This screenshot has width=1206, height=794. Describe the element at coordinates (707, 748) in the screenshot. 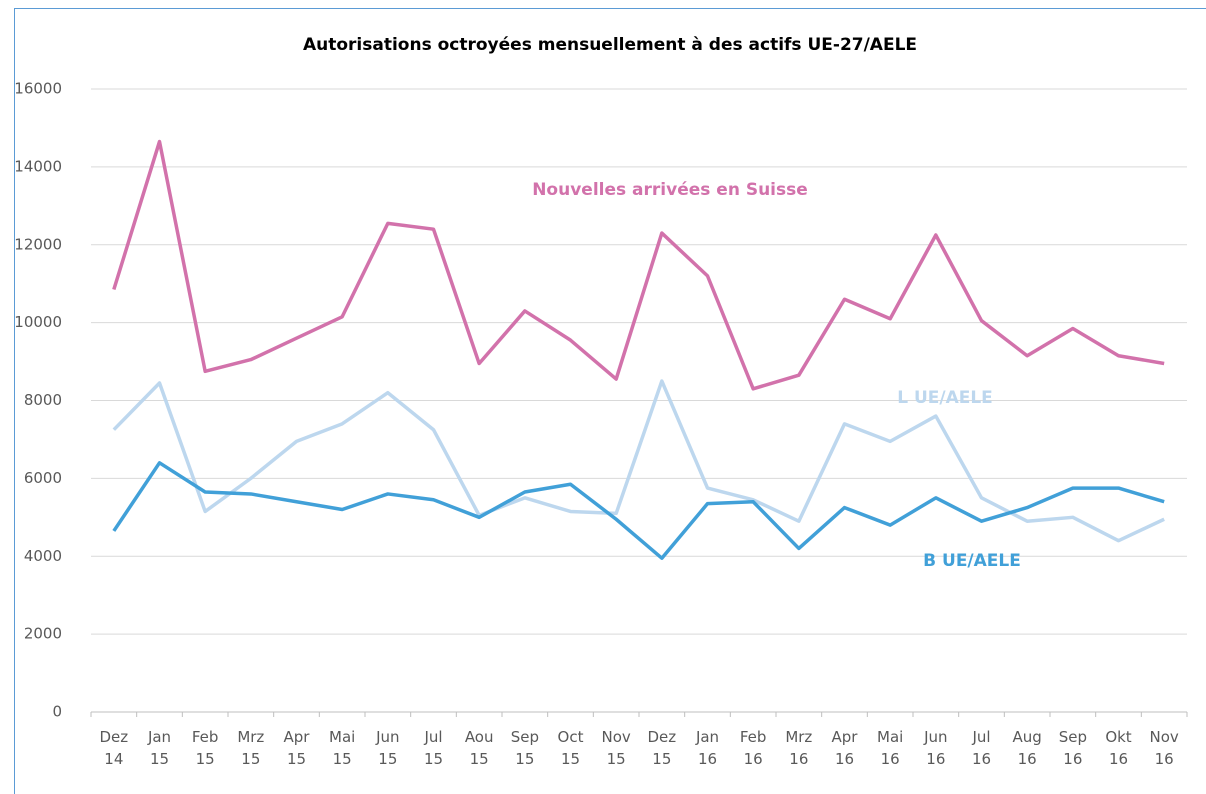

I see `x-tick-label: Jan 16` at that location.